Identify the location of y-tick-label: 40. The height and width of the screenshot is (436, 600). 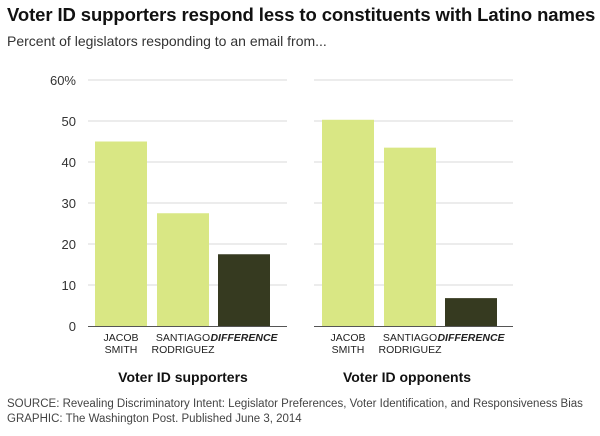
(69, 162).